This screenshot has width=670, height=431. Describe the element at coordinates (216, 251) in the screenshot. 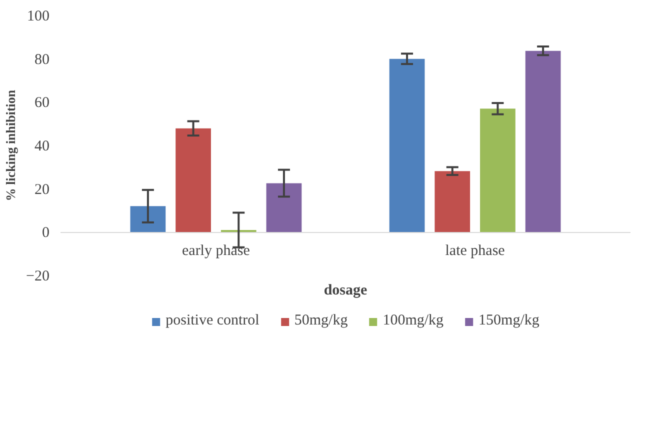

I see `x-tick-label: early phase` at that location.